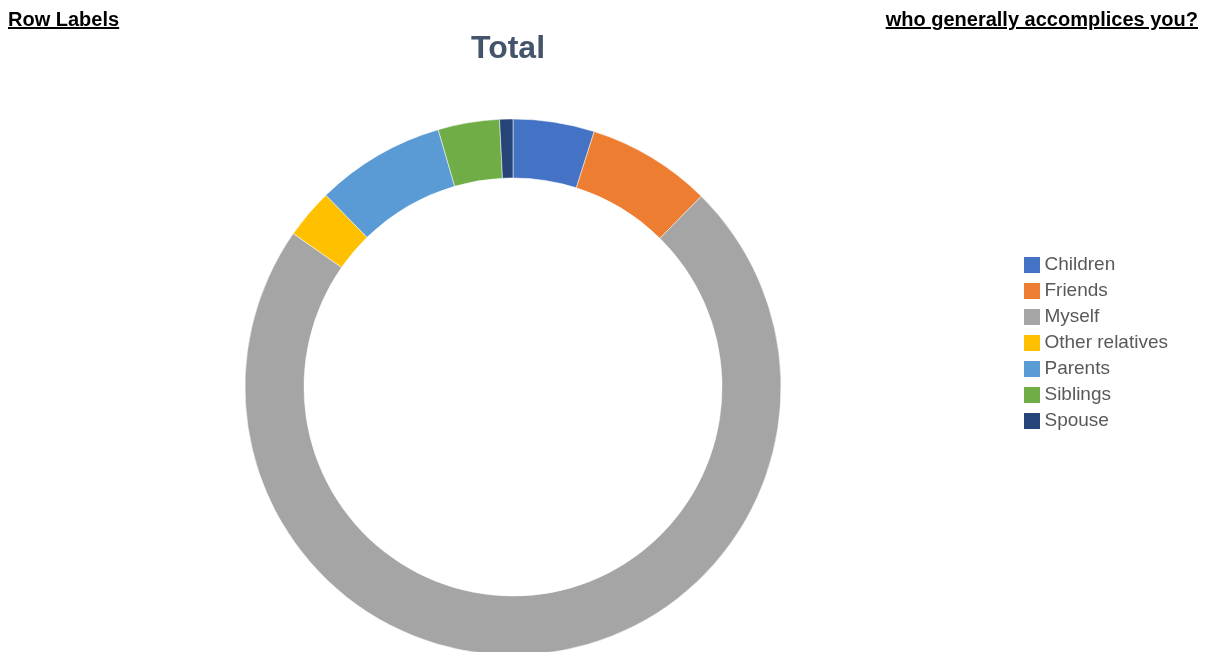  I want to click on chart-title: Total, so click(508, 47).